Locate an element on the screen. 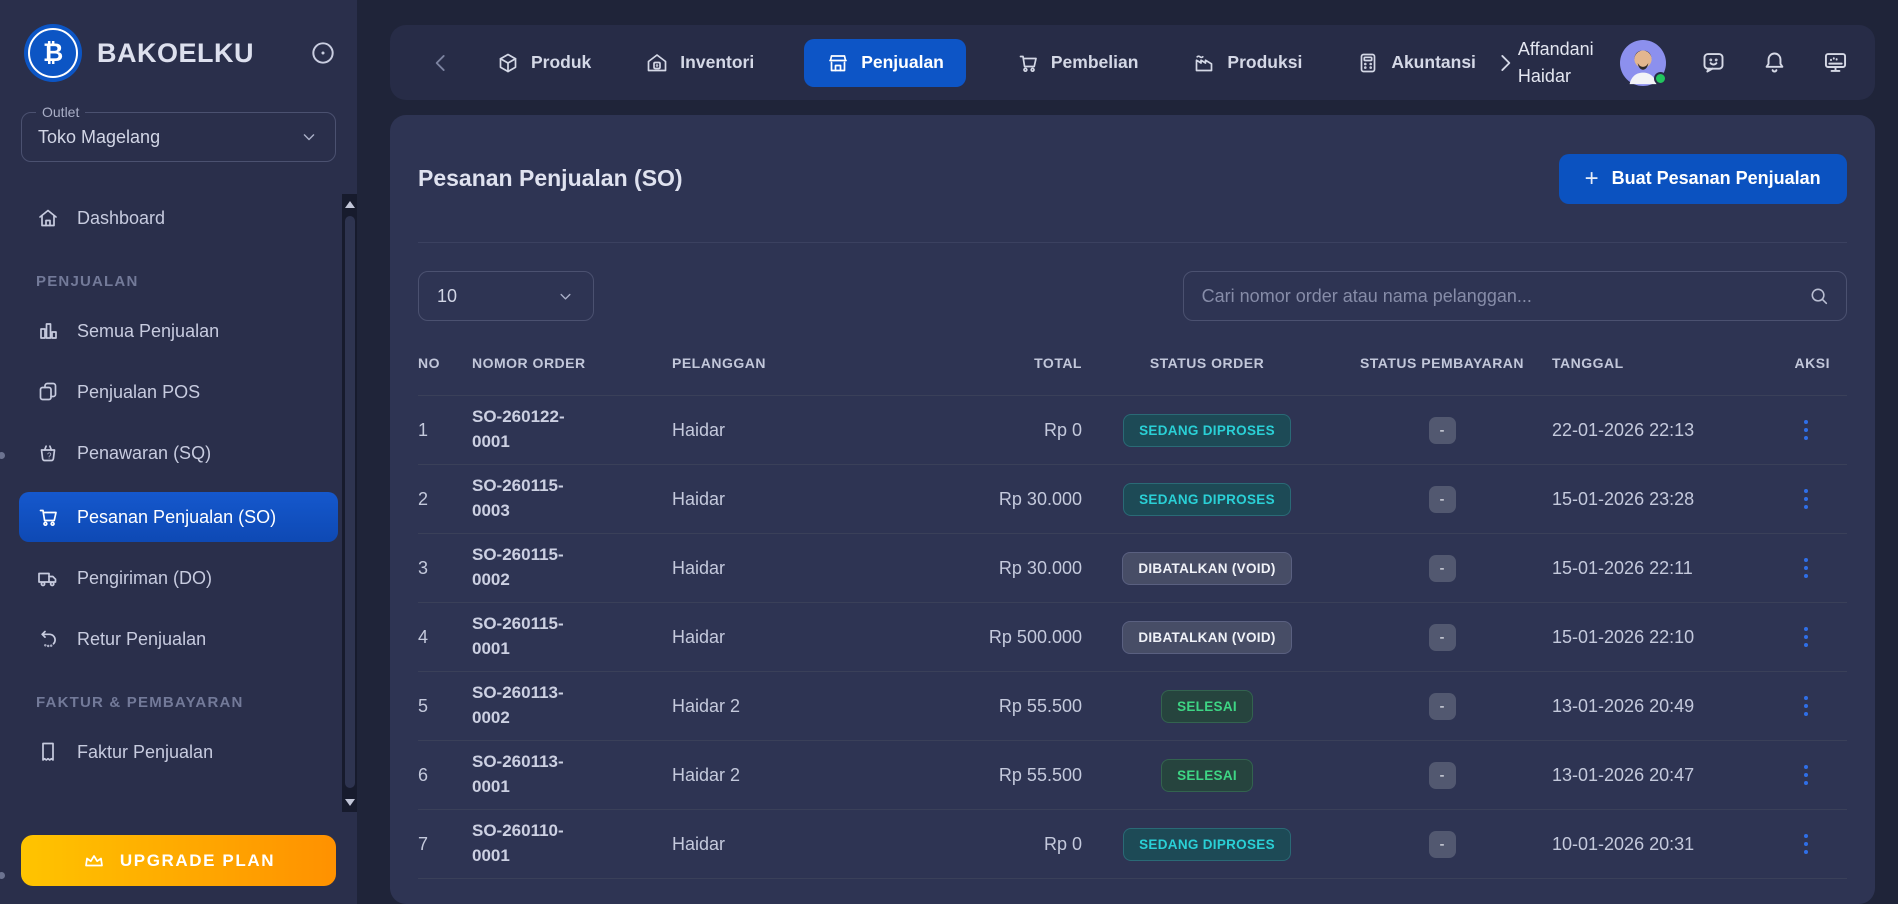  sidebar-item-label: Retur Penjualan is located at coordinates (142, 638).